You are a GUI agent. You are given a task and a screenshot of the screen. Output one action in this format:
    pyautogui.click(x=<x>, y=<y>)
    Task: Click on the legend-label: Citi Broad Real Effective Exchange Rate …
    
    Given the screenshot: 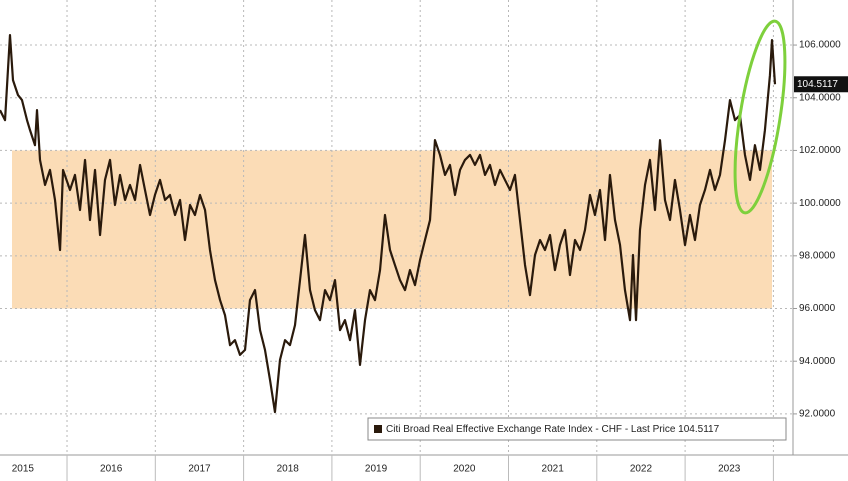 What is the action you would take?
    pyautogui.click(x=553, y=429)
    